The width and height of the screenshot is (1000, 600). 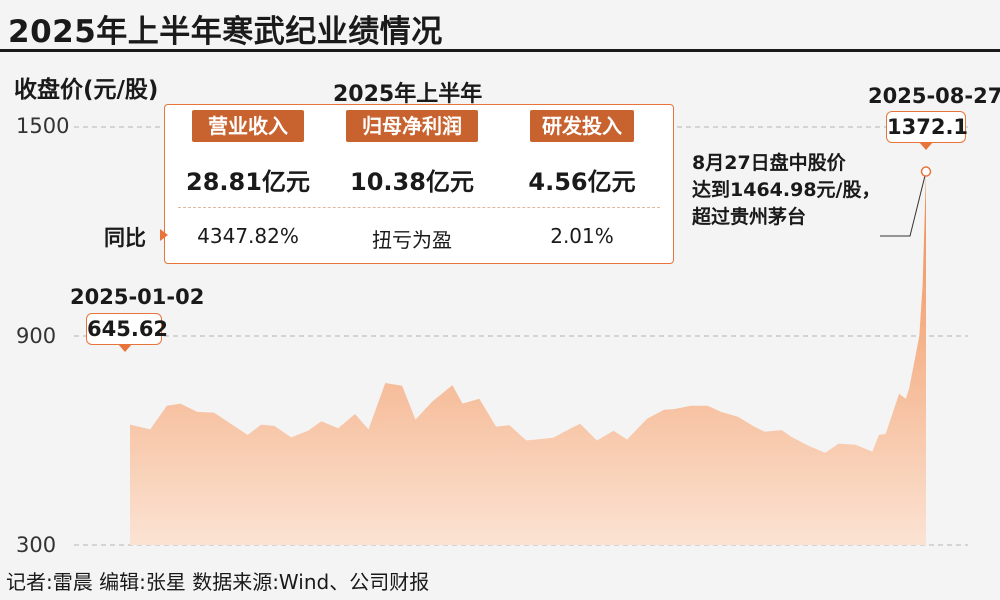 What do you see at coordinates (43, 126) in the screenshot?
I see `y-tick-label: 1500` at bounding box center [43, 126].